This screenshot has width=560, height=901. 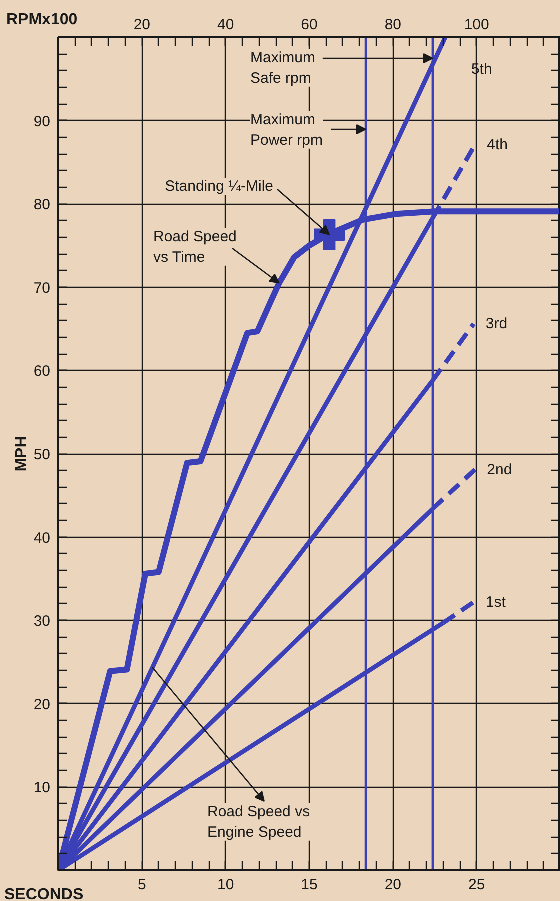 I want to click on y-tick-label: 70, so click(x=42, y=288).